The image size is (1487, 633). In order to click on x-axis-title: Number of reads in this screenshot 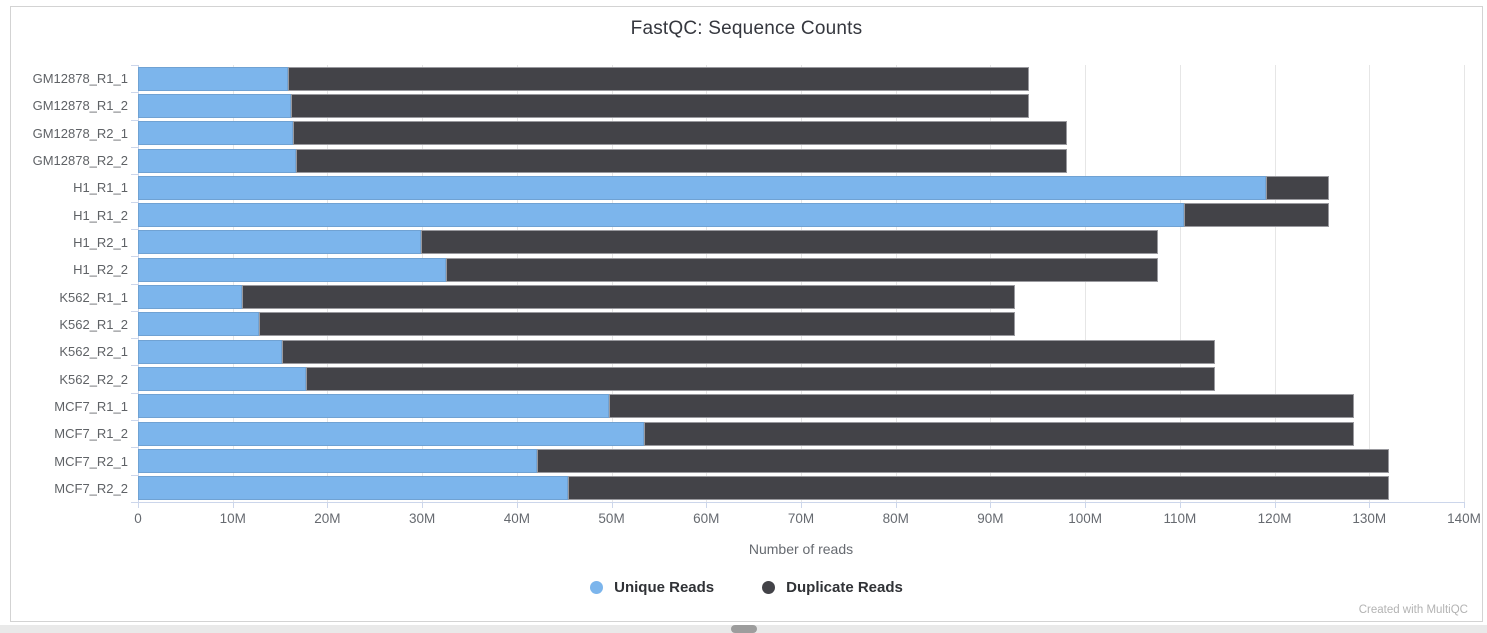, I will do `click(801, 549)`.